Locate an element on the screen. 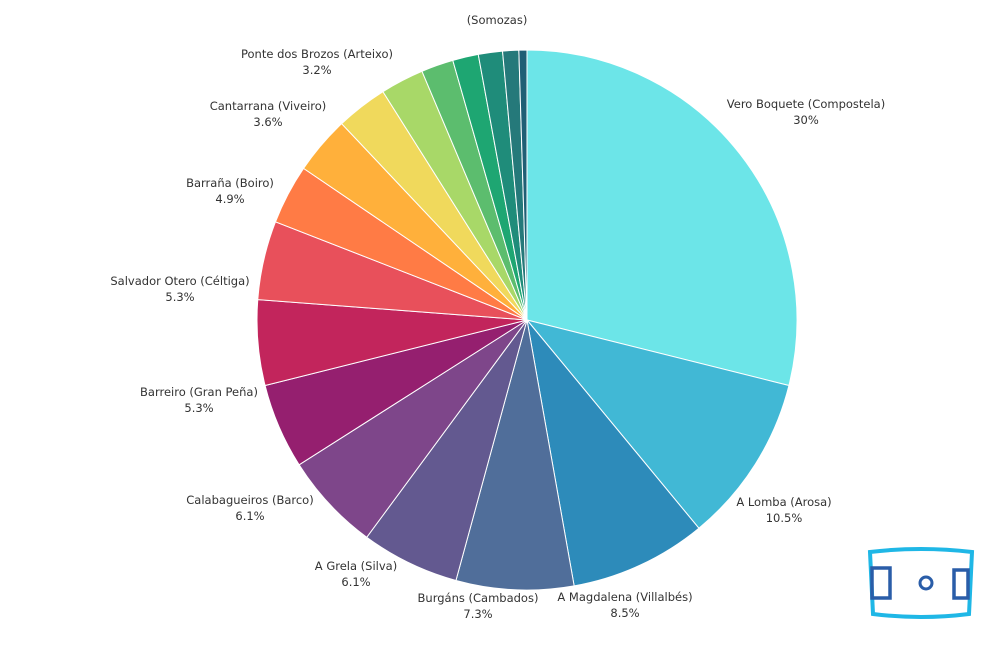 The height and width of the screenshot is (650, 1000). slice-label-name: Barraña (Boiro) is located at coordinates (230, 183).